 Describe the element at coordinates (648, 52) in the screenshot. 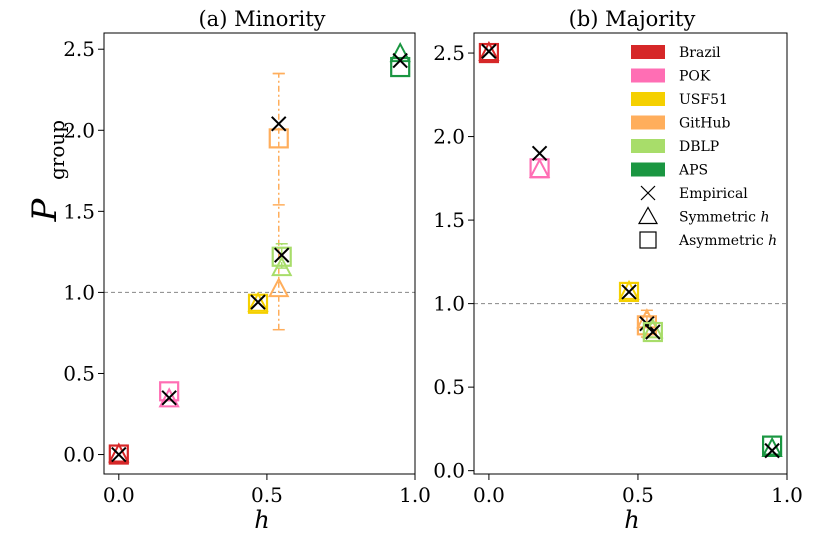

I see `legend-swatch-brazil` at that location.